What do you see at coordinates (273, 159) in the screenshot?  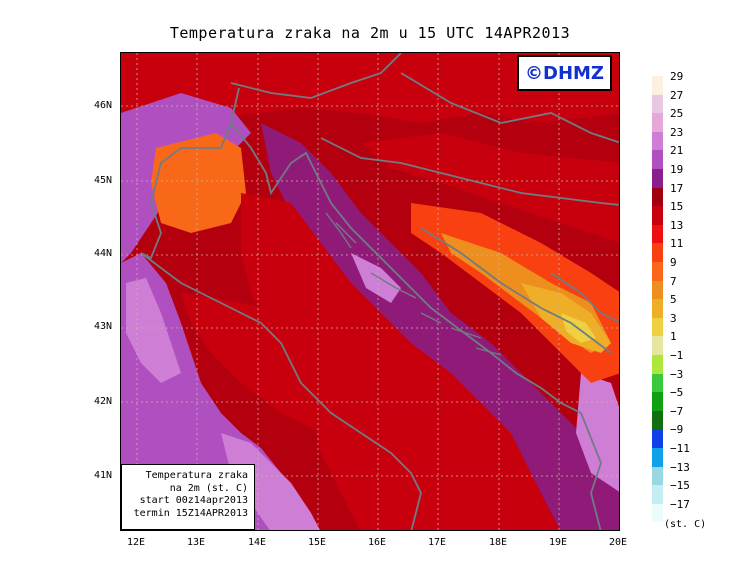 I see `istria-coast` at bounding box center [273, 159].